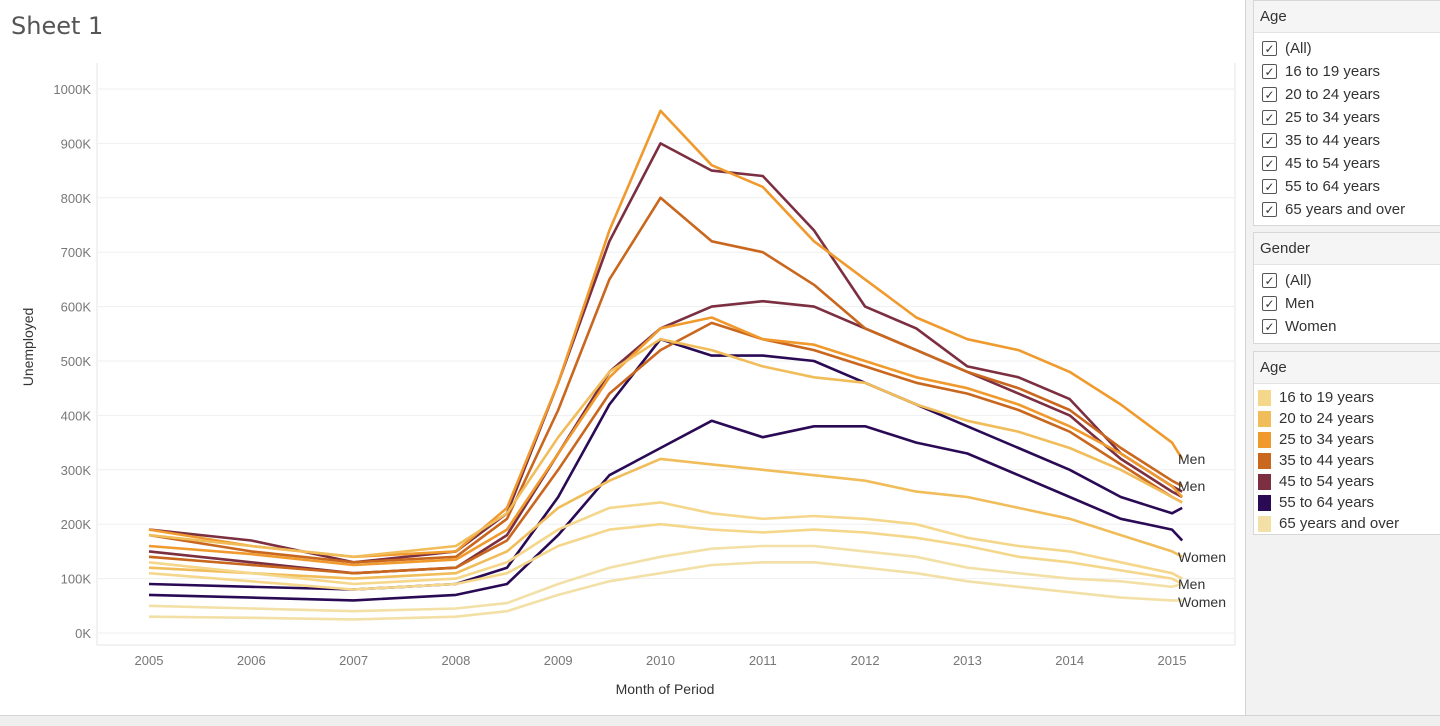  I want to click on x-tick-label: 2006, so click(251, 660).